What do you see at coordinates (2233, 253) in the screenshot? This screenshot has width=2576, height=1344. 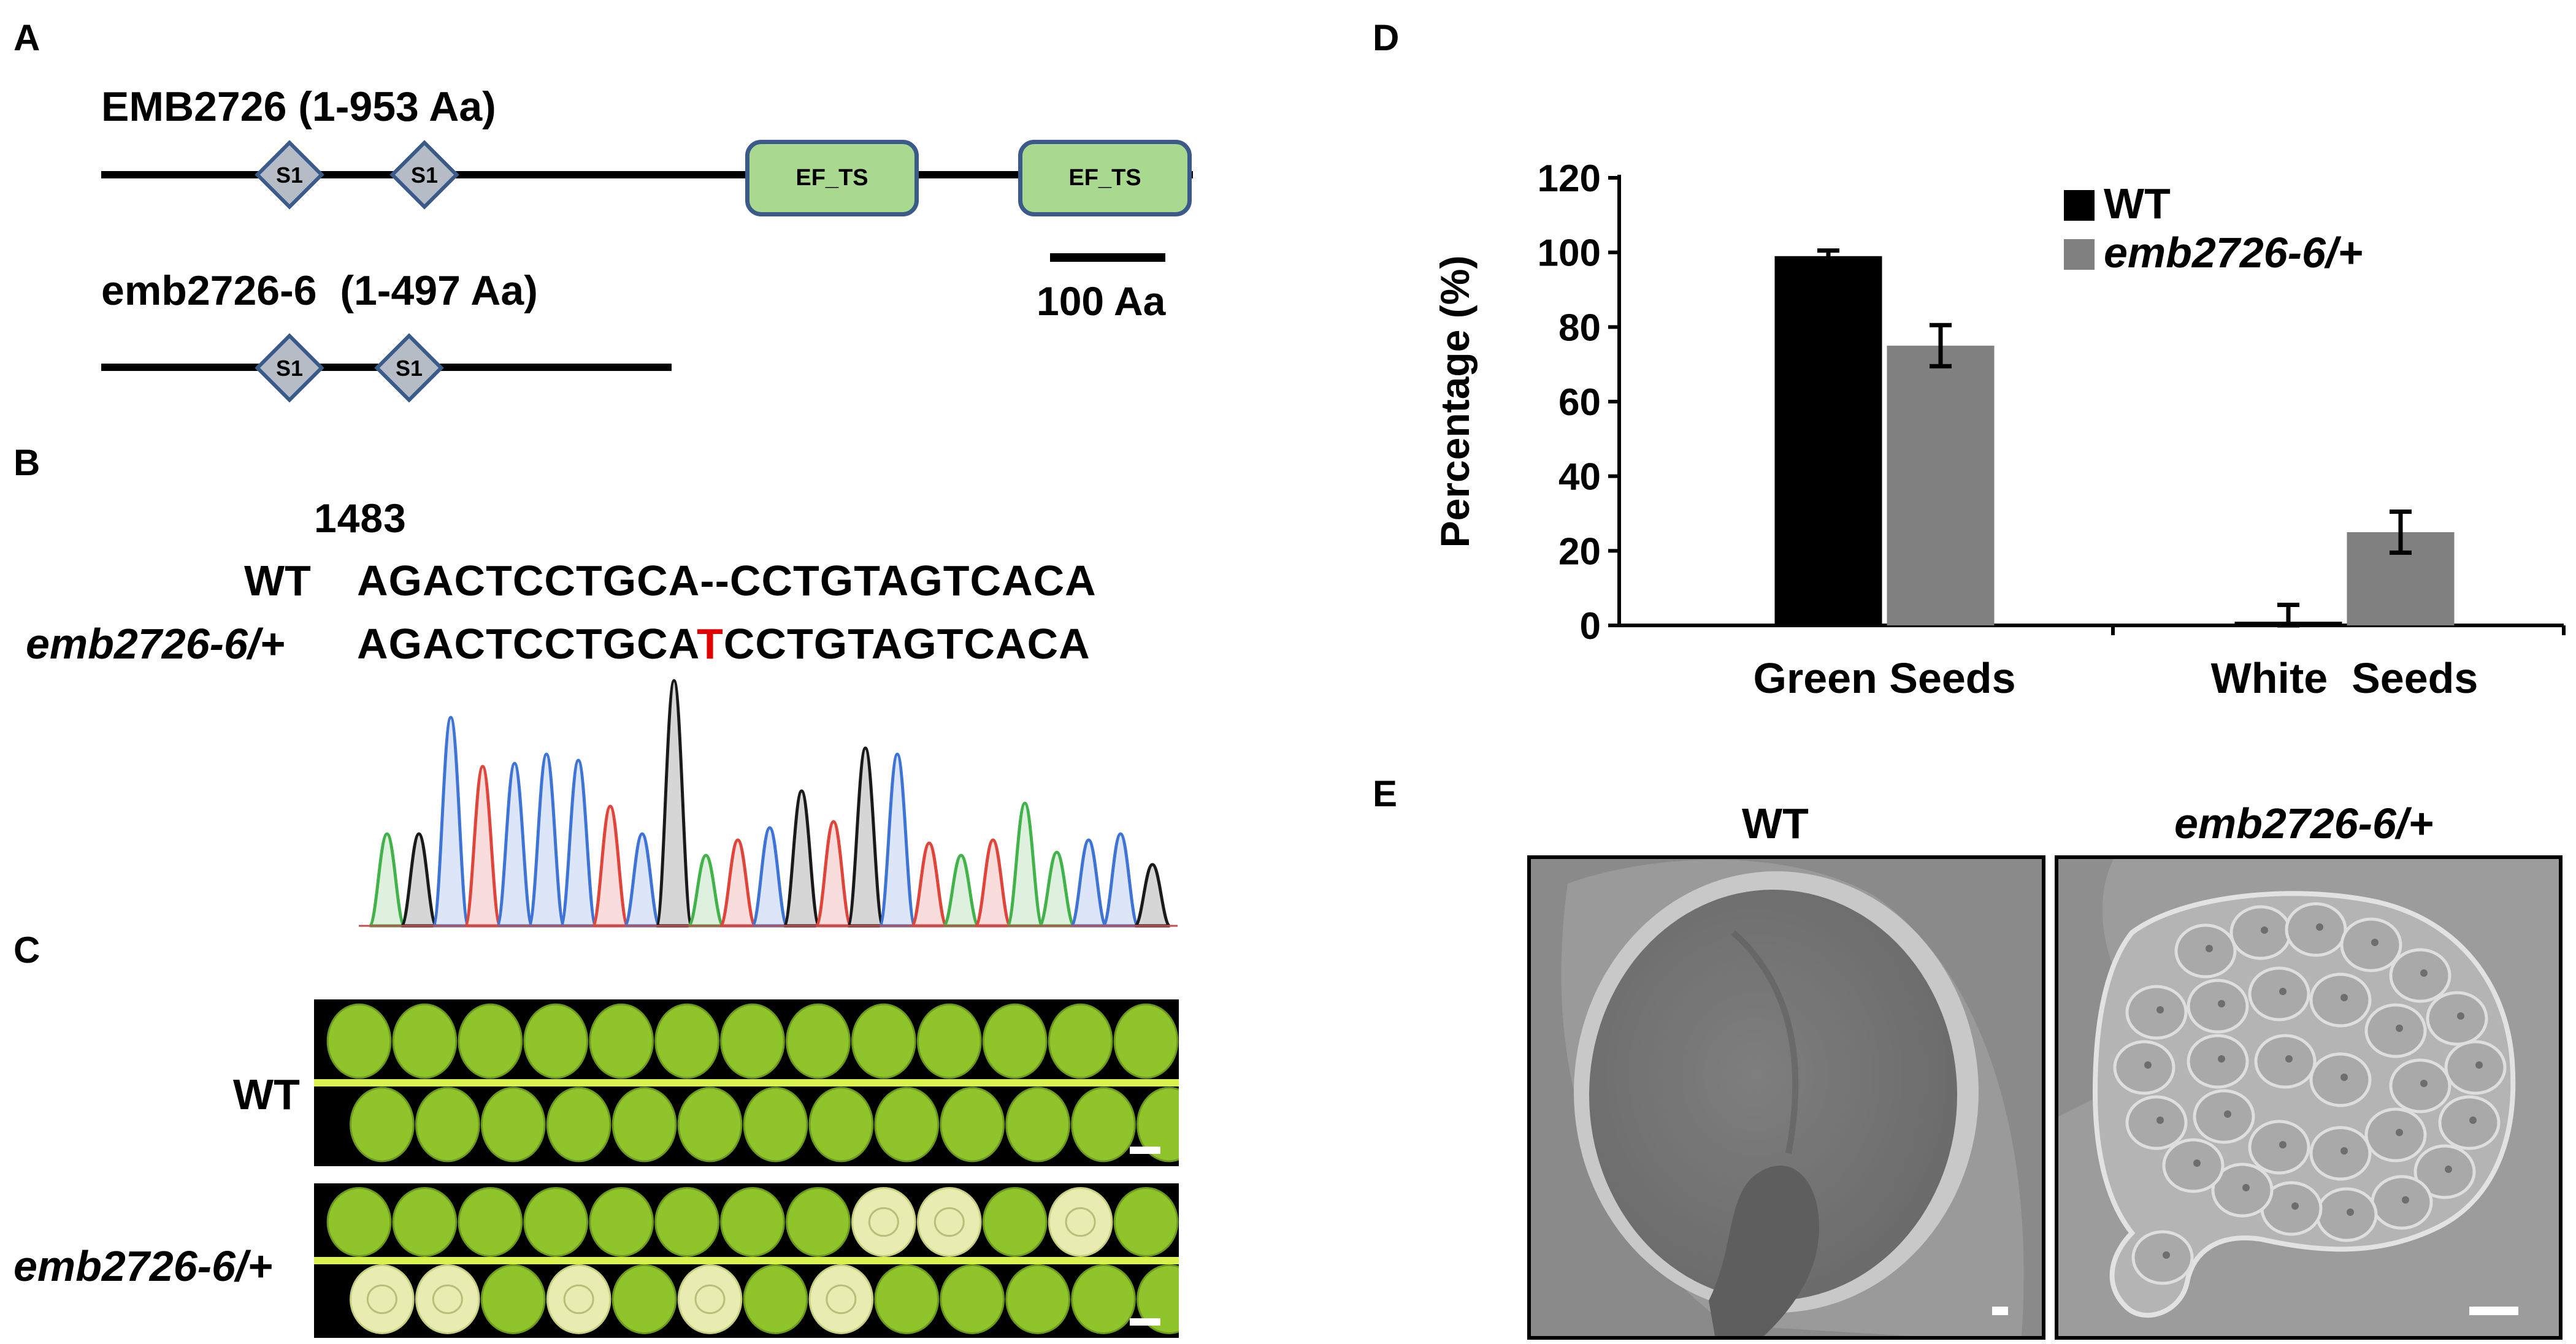 I see `legend-label: emb2726-6/+` at bounding box center [2233, 253].